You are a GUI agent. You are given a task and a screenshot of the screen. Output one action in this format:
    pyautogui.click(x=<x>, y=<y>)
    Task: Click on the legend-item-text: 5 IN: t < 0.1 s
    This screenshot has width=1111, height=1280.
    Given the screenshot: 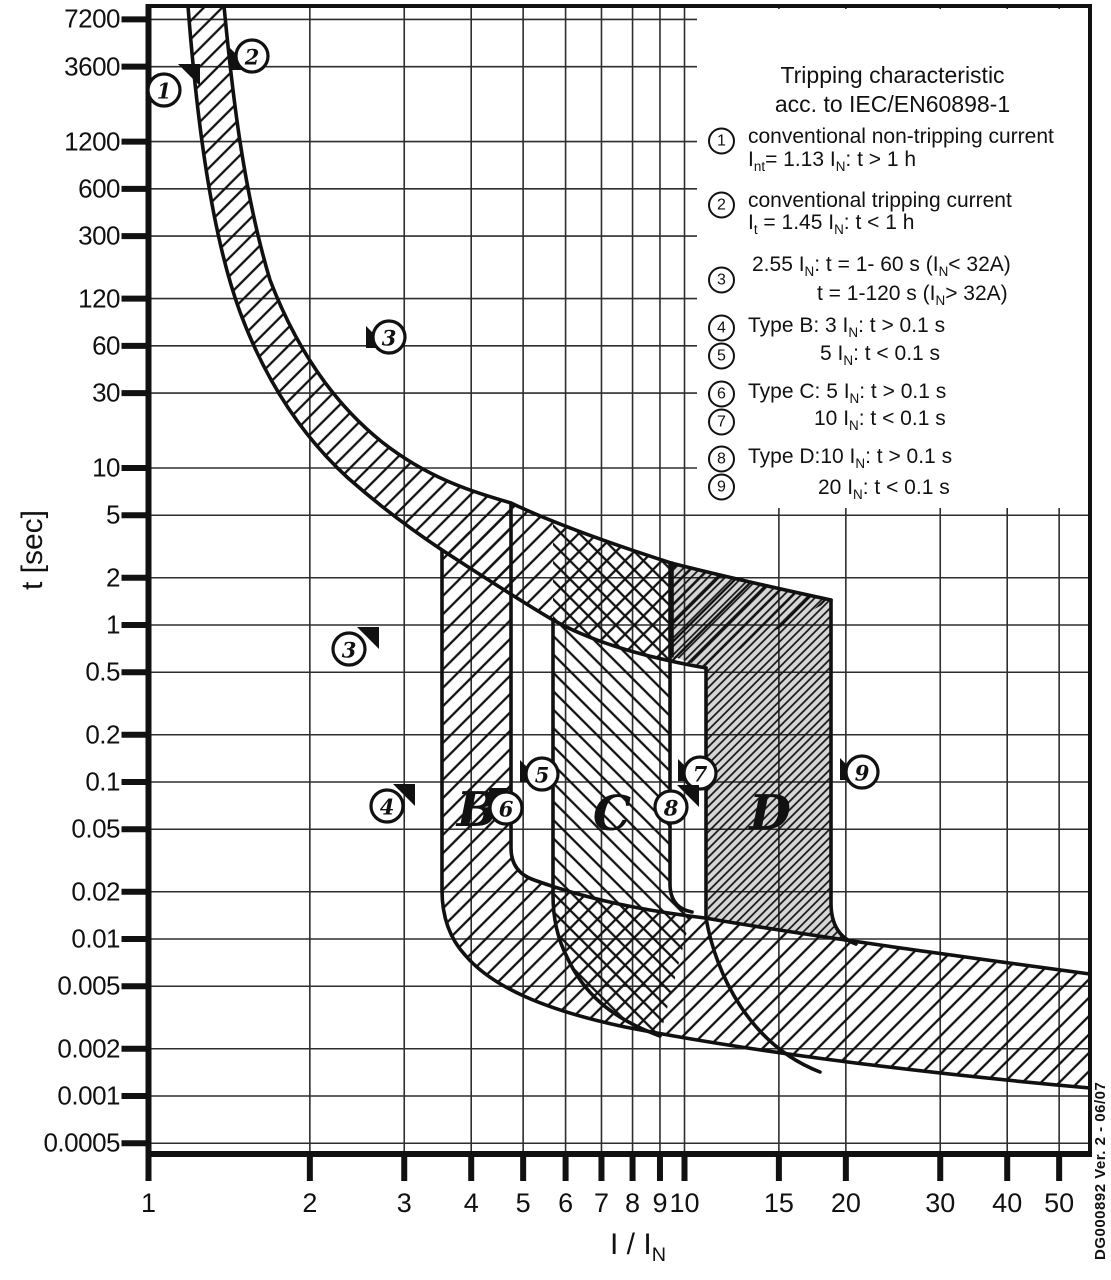 What is the action you would take?
    pyautogui.click(x=880, y=355)
    